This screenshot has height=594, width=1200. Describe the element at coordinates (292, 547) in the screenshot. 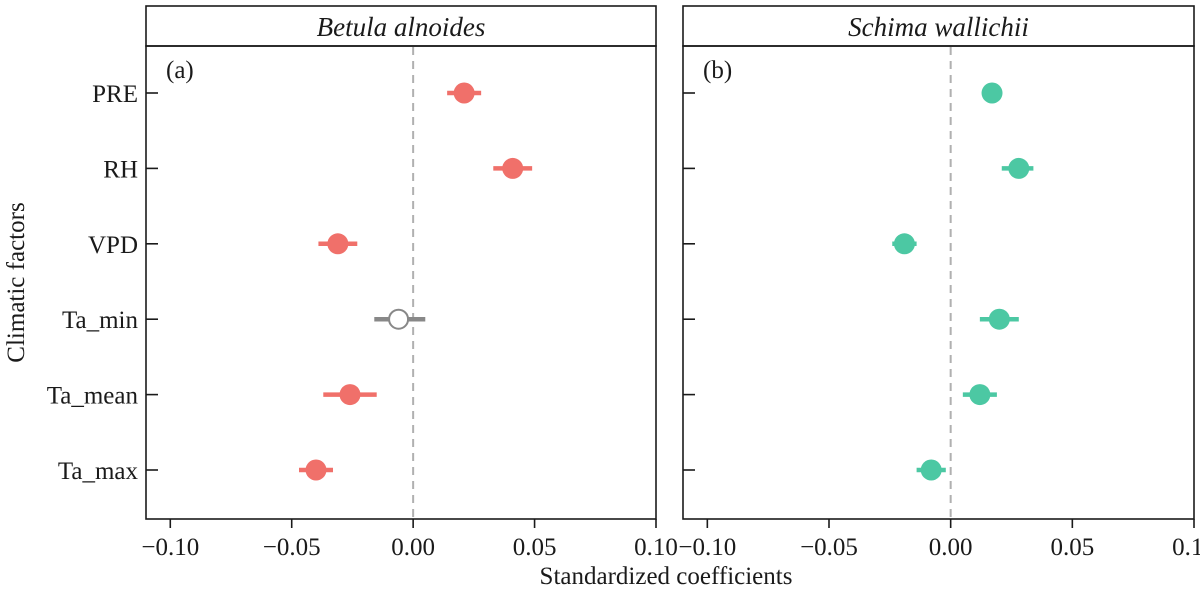

I see `panel-a-x-tick-label-1: −0.05` at that location.